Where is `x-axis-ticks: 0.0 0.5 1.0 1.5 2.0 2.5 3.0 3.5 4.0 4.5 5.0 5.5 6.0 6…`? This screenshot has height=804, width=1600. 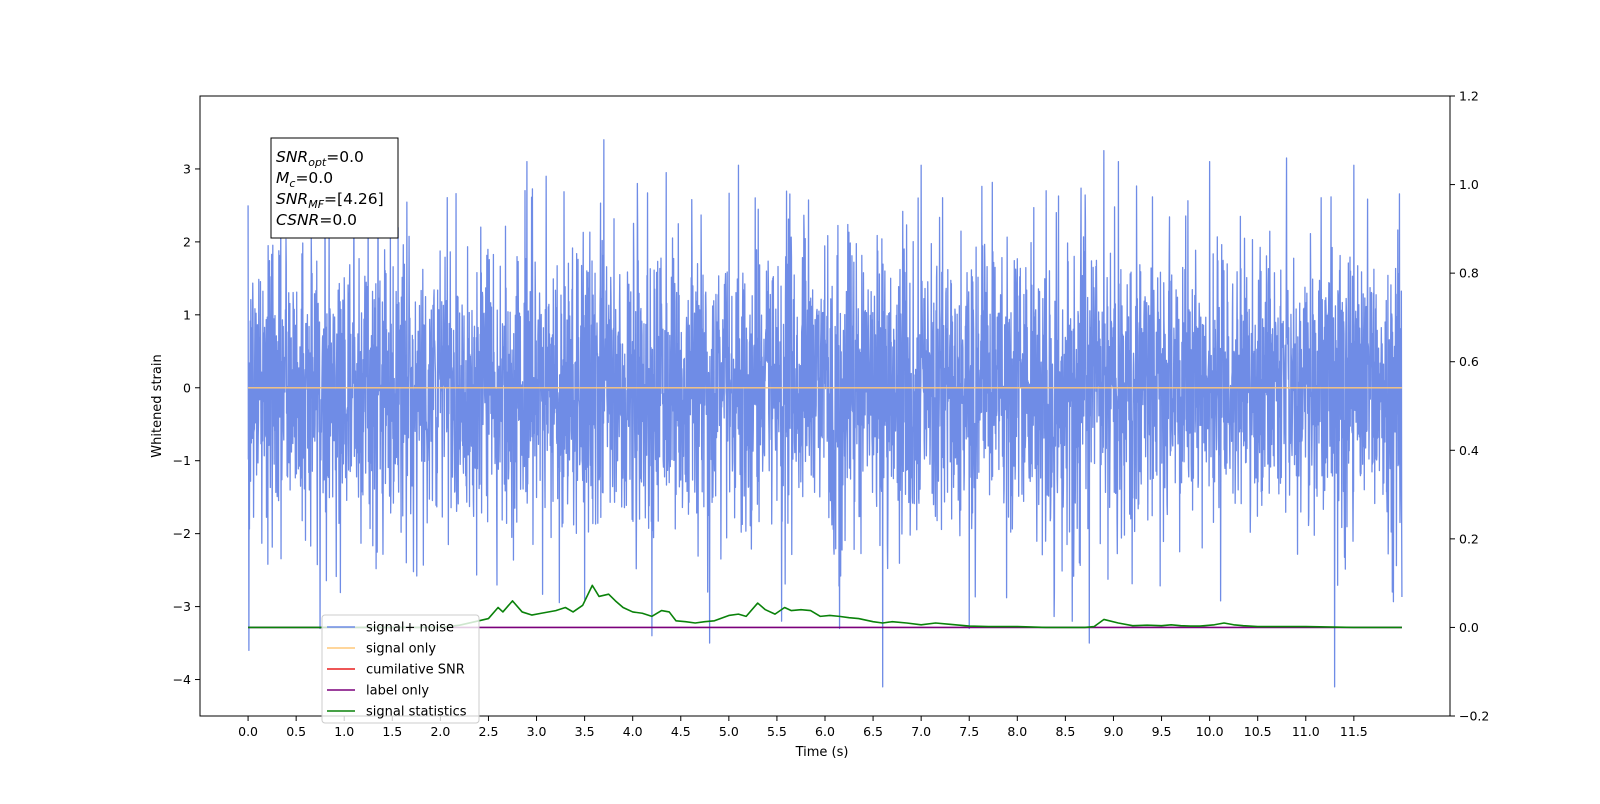 x-axis-ticks: 0.0 0.5 1.0 1.5 2.0 2.5 3.0 3.5 4.0 4.5 5.0 5.5 6.0 6… is located at coordinates (803, 727).